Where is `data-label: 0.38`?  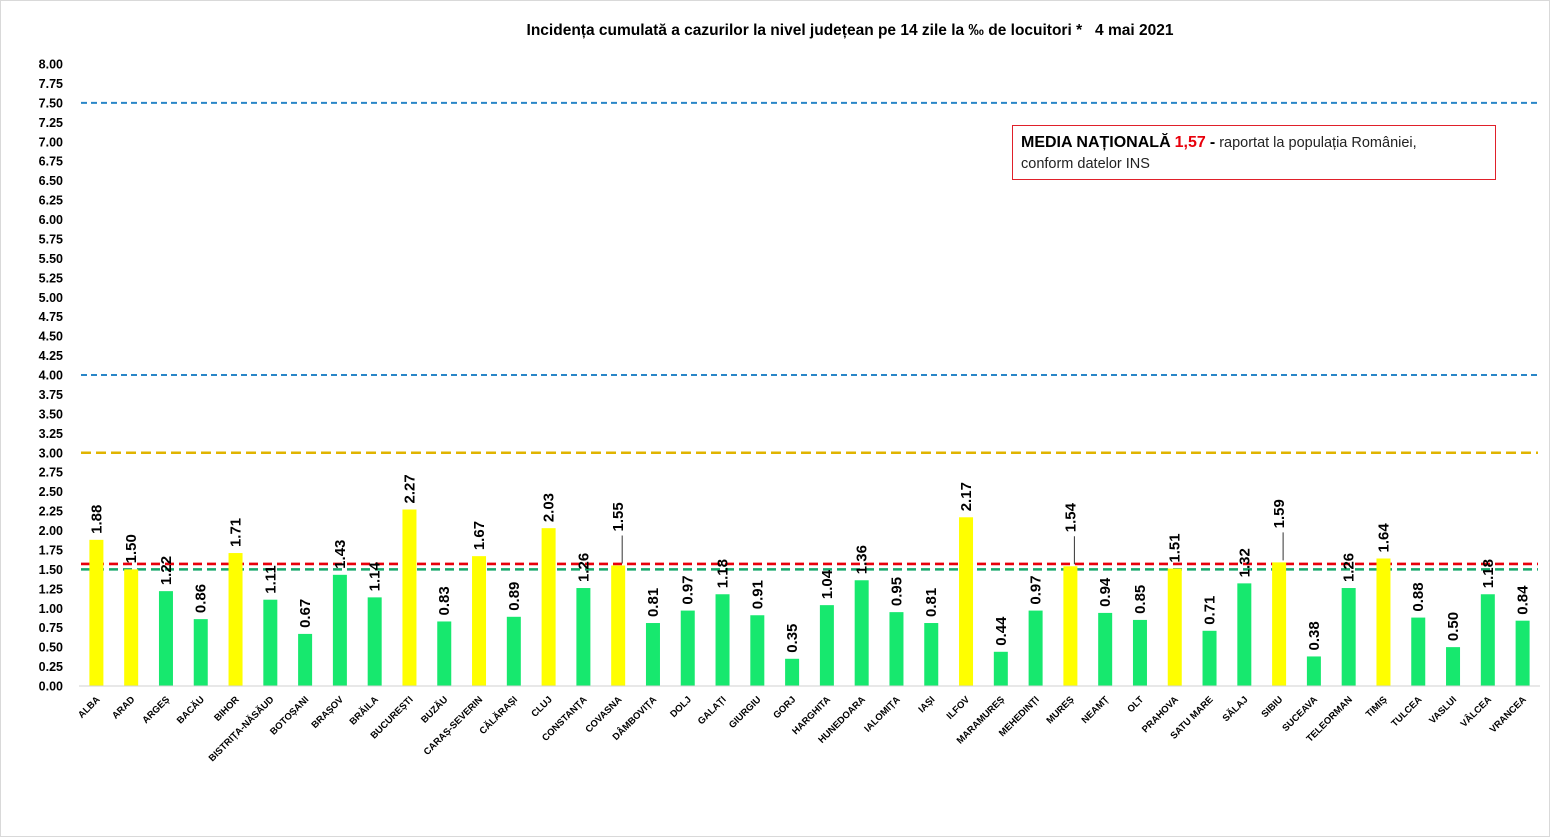
data-label: 0.38 is located at coordinates (1314, 635).